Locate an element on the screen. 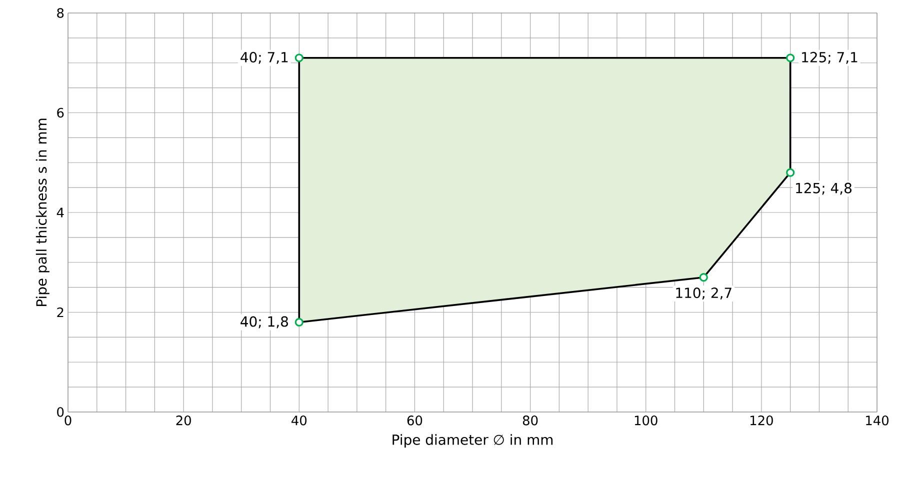  x-axis-title: Pipe diameter ∅ in mm is located at coordinates (472, 441).